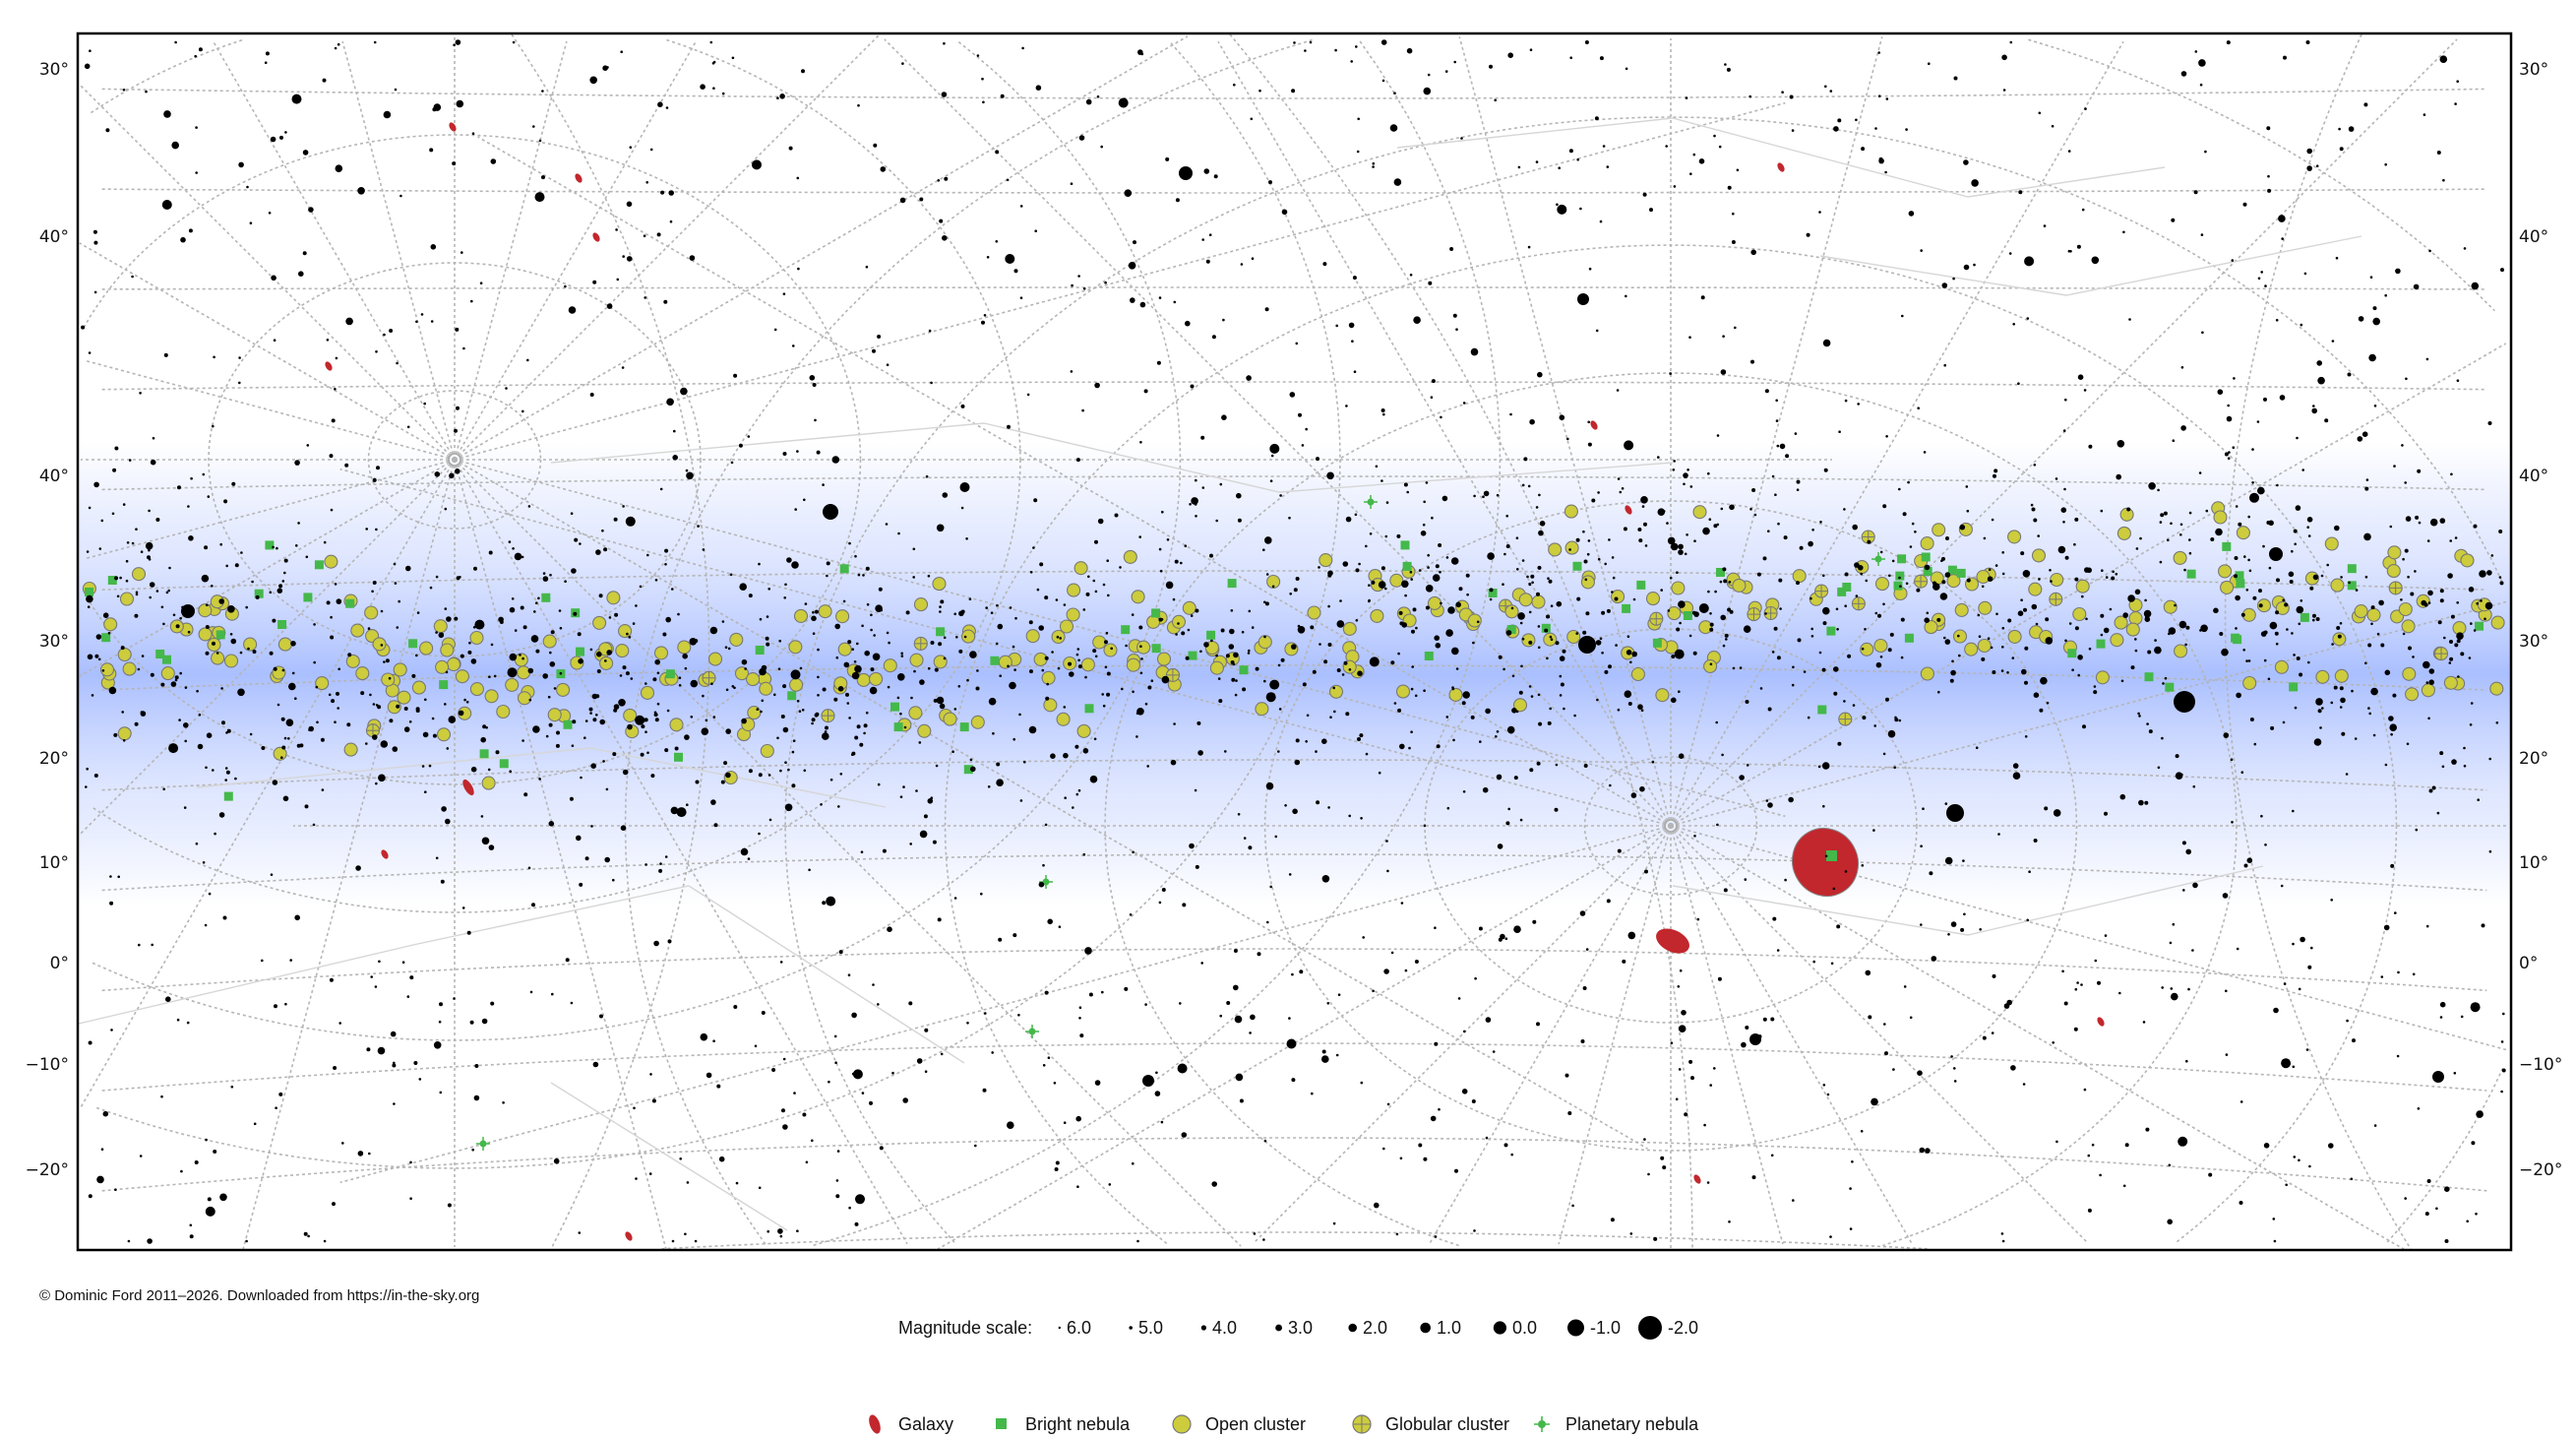 The image size is (2576, 1438). I want to click on dec-label-right: 40°, so click(2533, 476).